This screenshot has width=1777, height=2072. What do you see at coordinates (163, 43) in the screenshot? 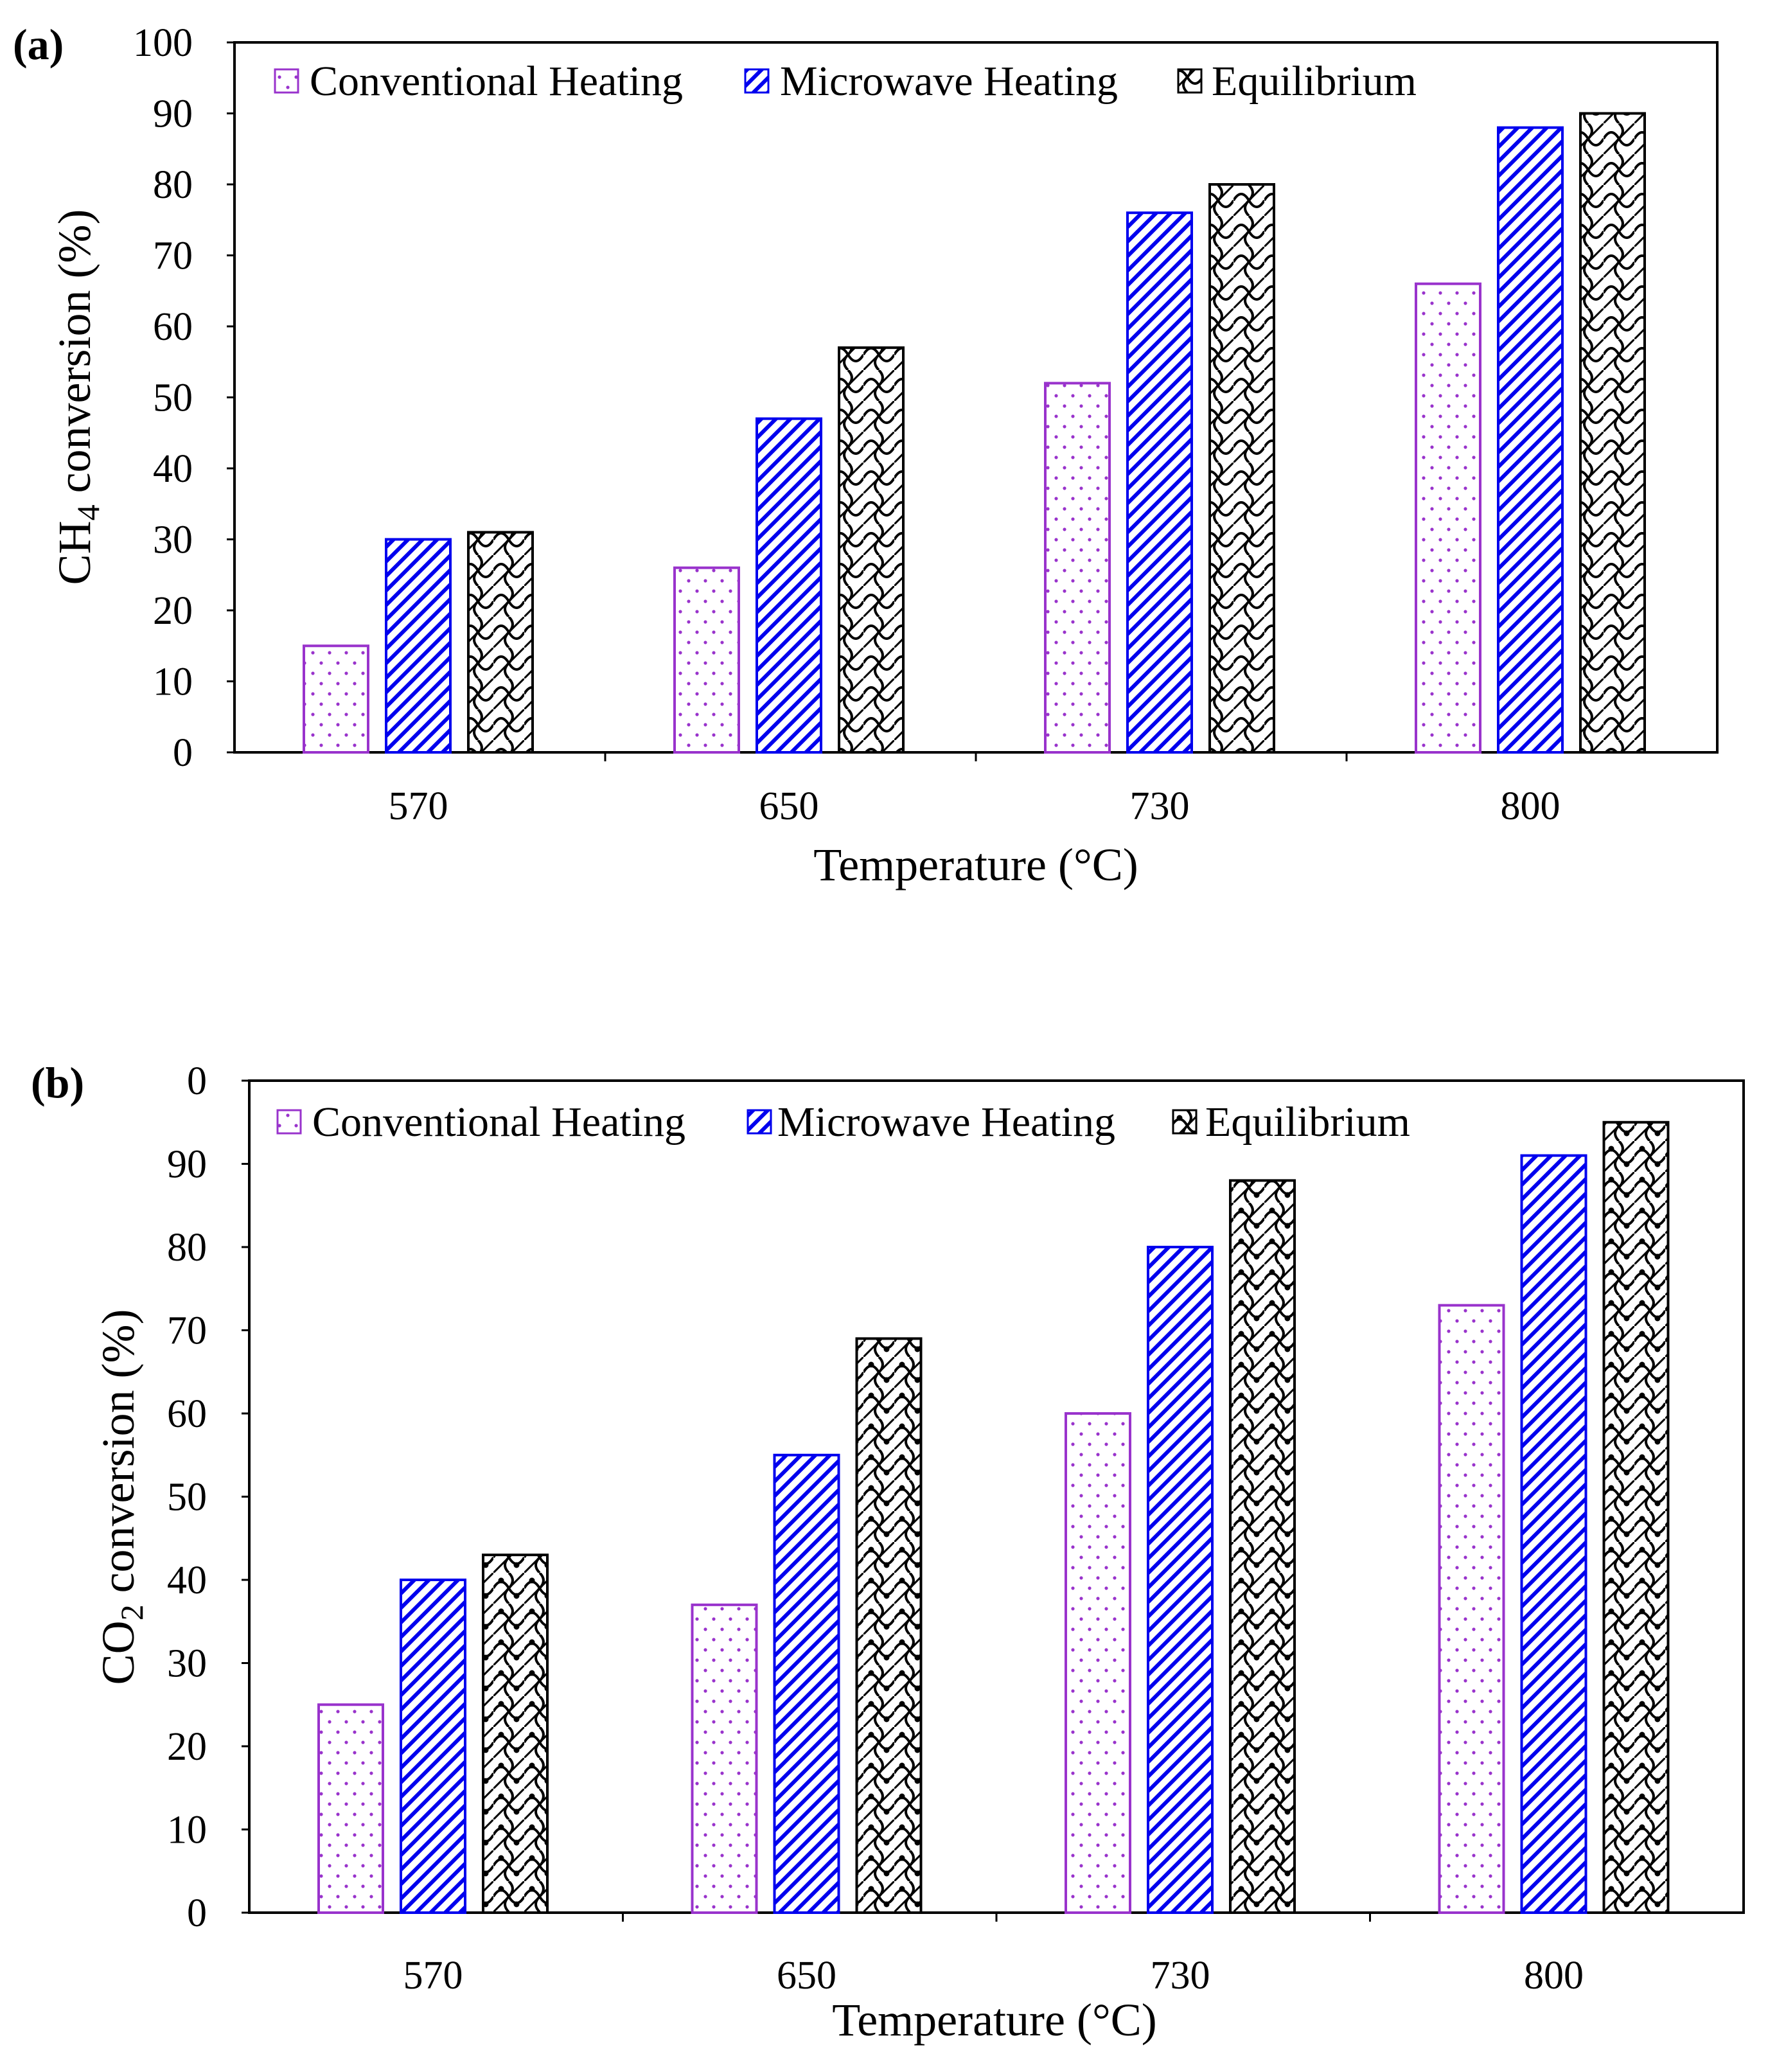
I see `y-tick-label: 100` at bounding box center [163, 43].